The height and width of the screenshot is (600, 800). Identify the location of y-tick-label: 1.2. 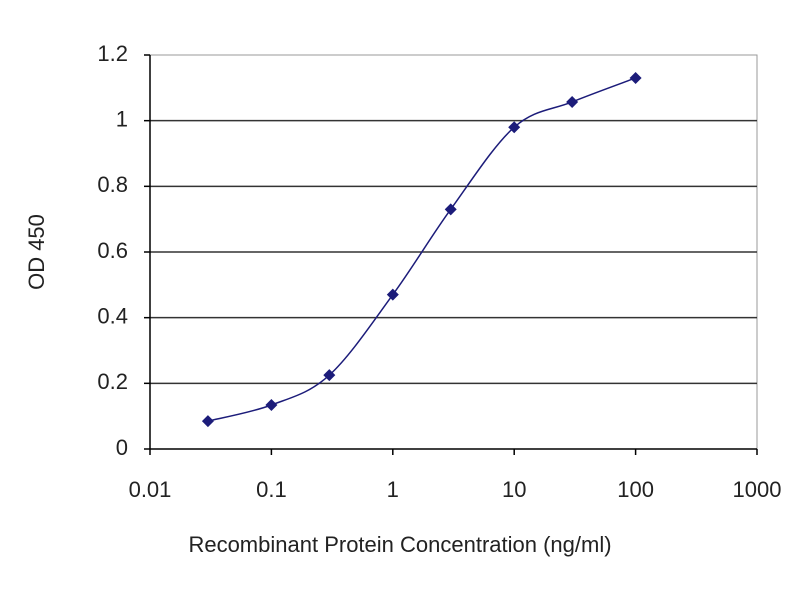
(112, 53).